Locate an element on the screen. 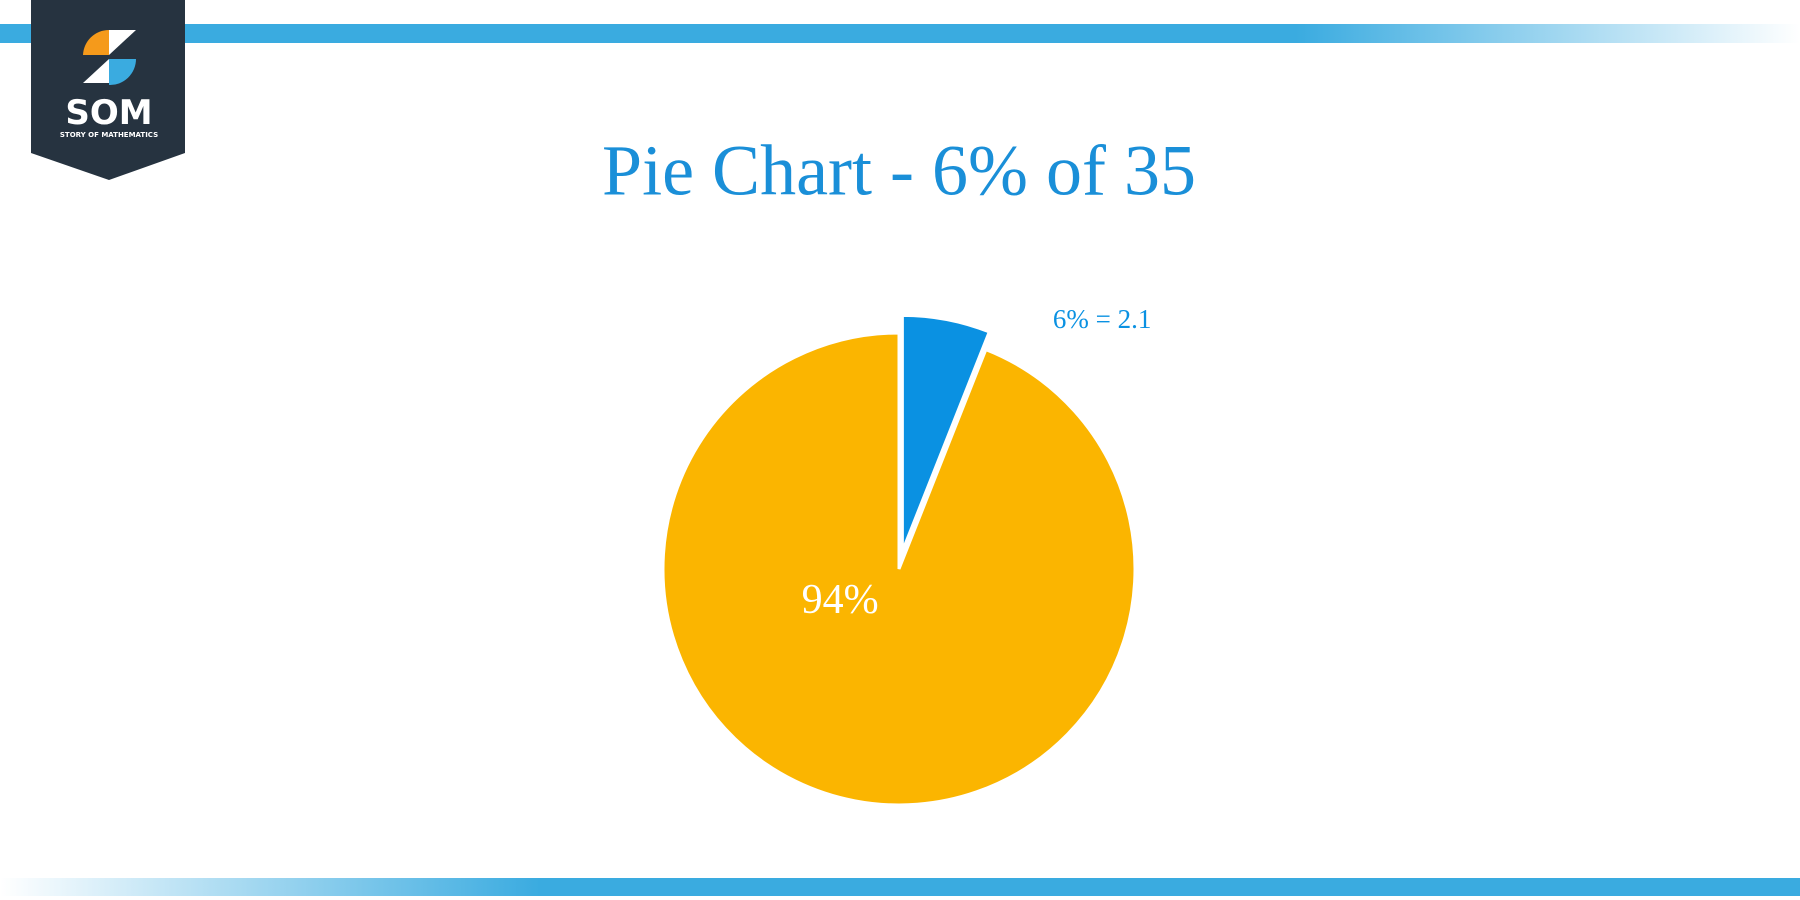 The height and width of the screenshot is (900, 1800). top-bar is located at coordinates (900, 33).